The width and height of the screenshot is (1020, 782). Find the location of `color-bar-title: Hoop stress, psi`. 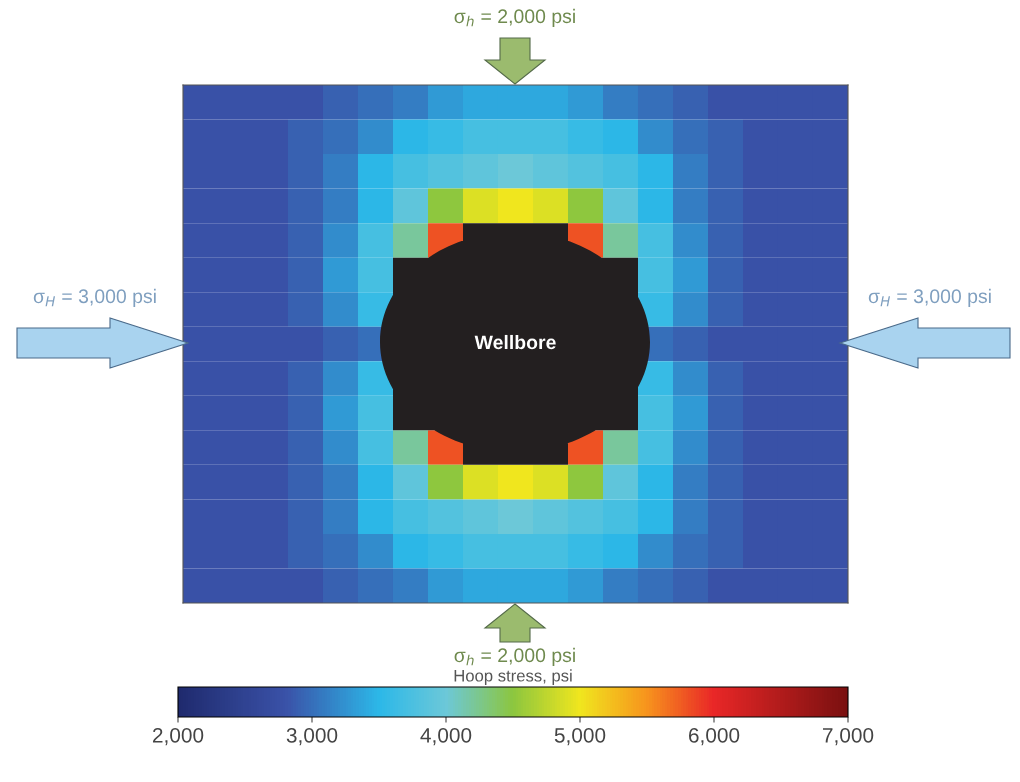

color-bar-title: Hoop stress, psi is located at coordinates (513, 677).